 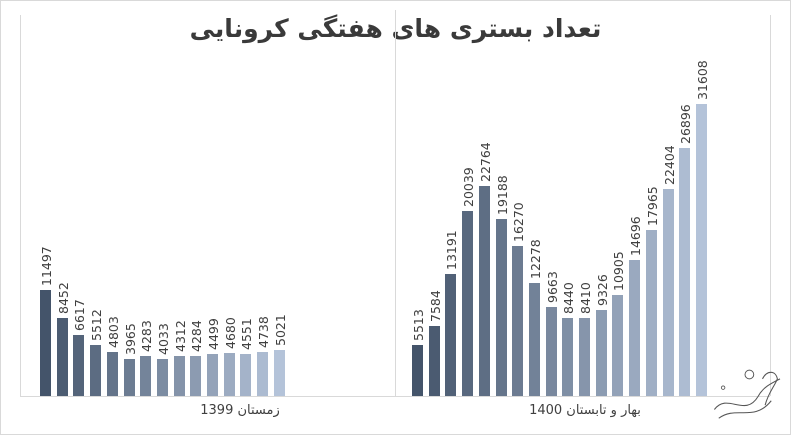 What do you see at coordinates (502, 194) in the screenshot?
I see `data-label: 19188` at bounding box center [502, 194].